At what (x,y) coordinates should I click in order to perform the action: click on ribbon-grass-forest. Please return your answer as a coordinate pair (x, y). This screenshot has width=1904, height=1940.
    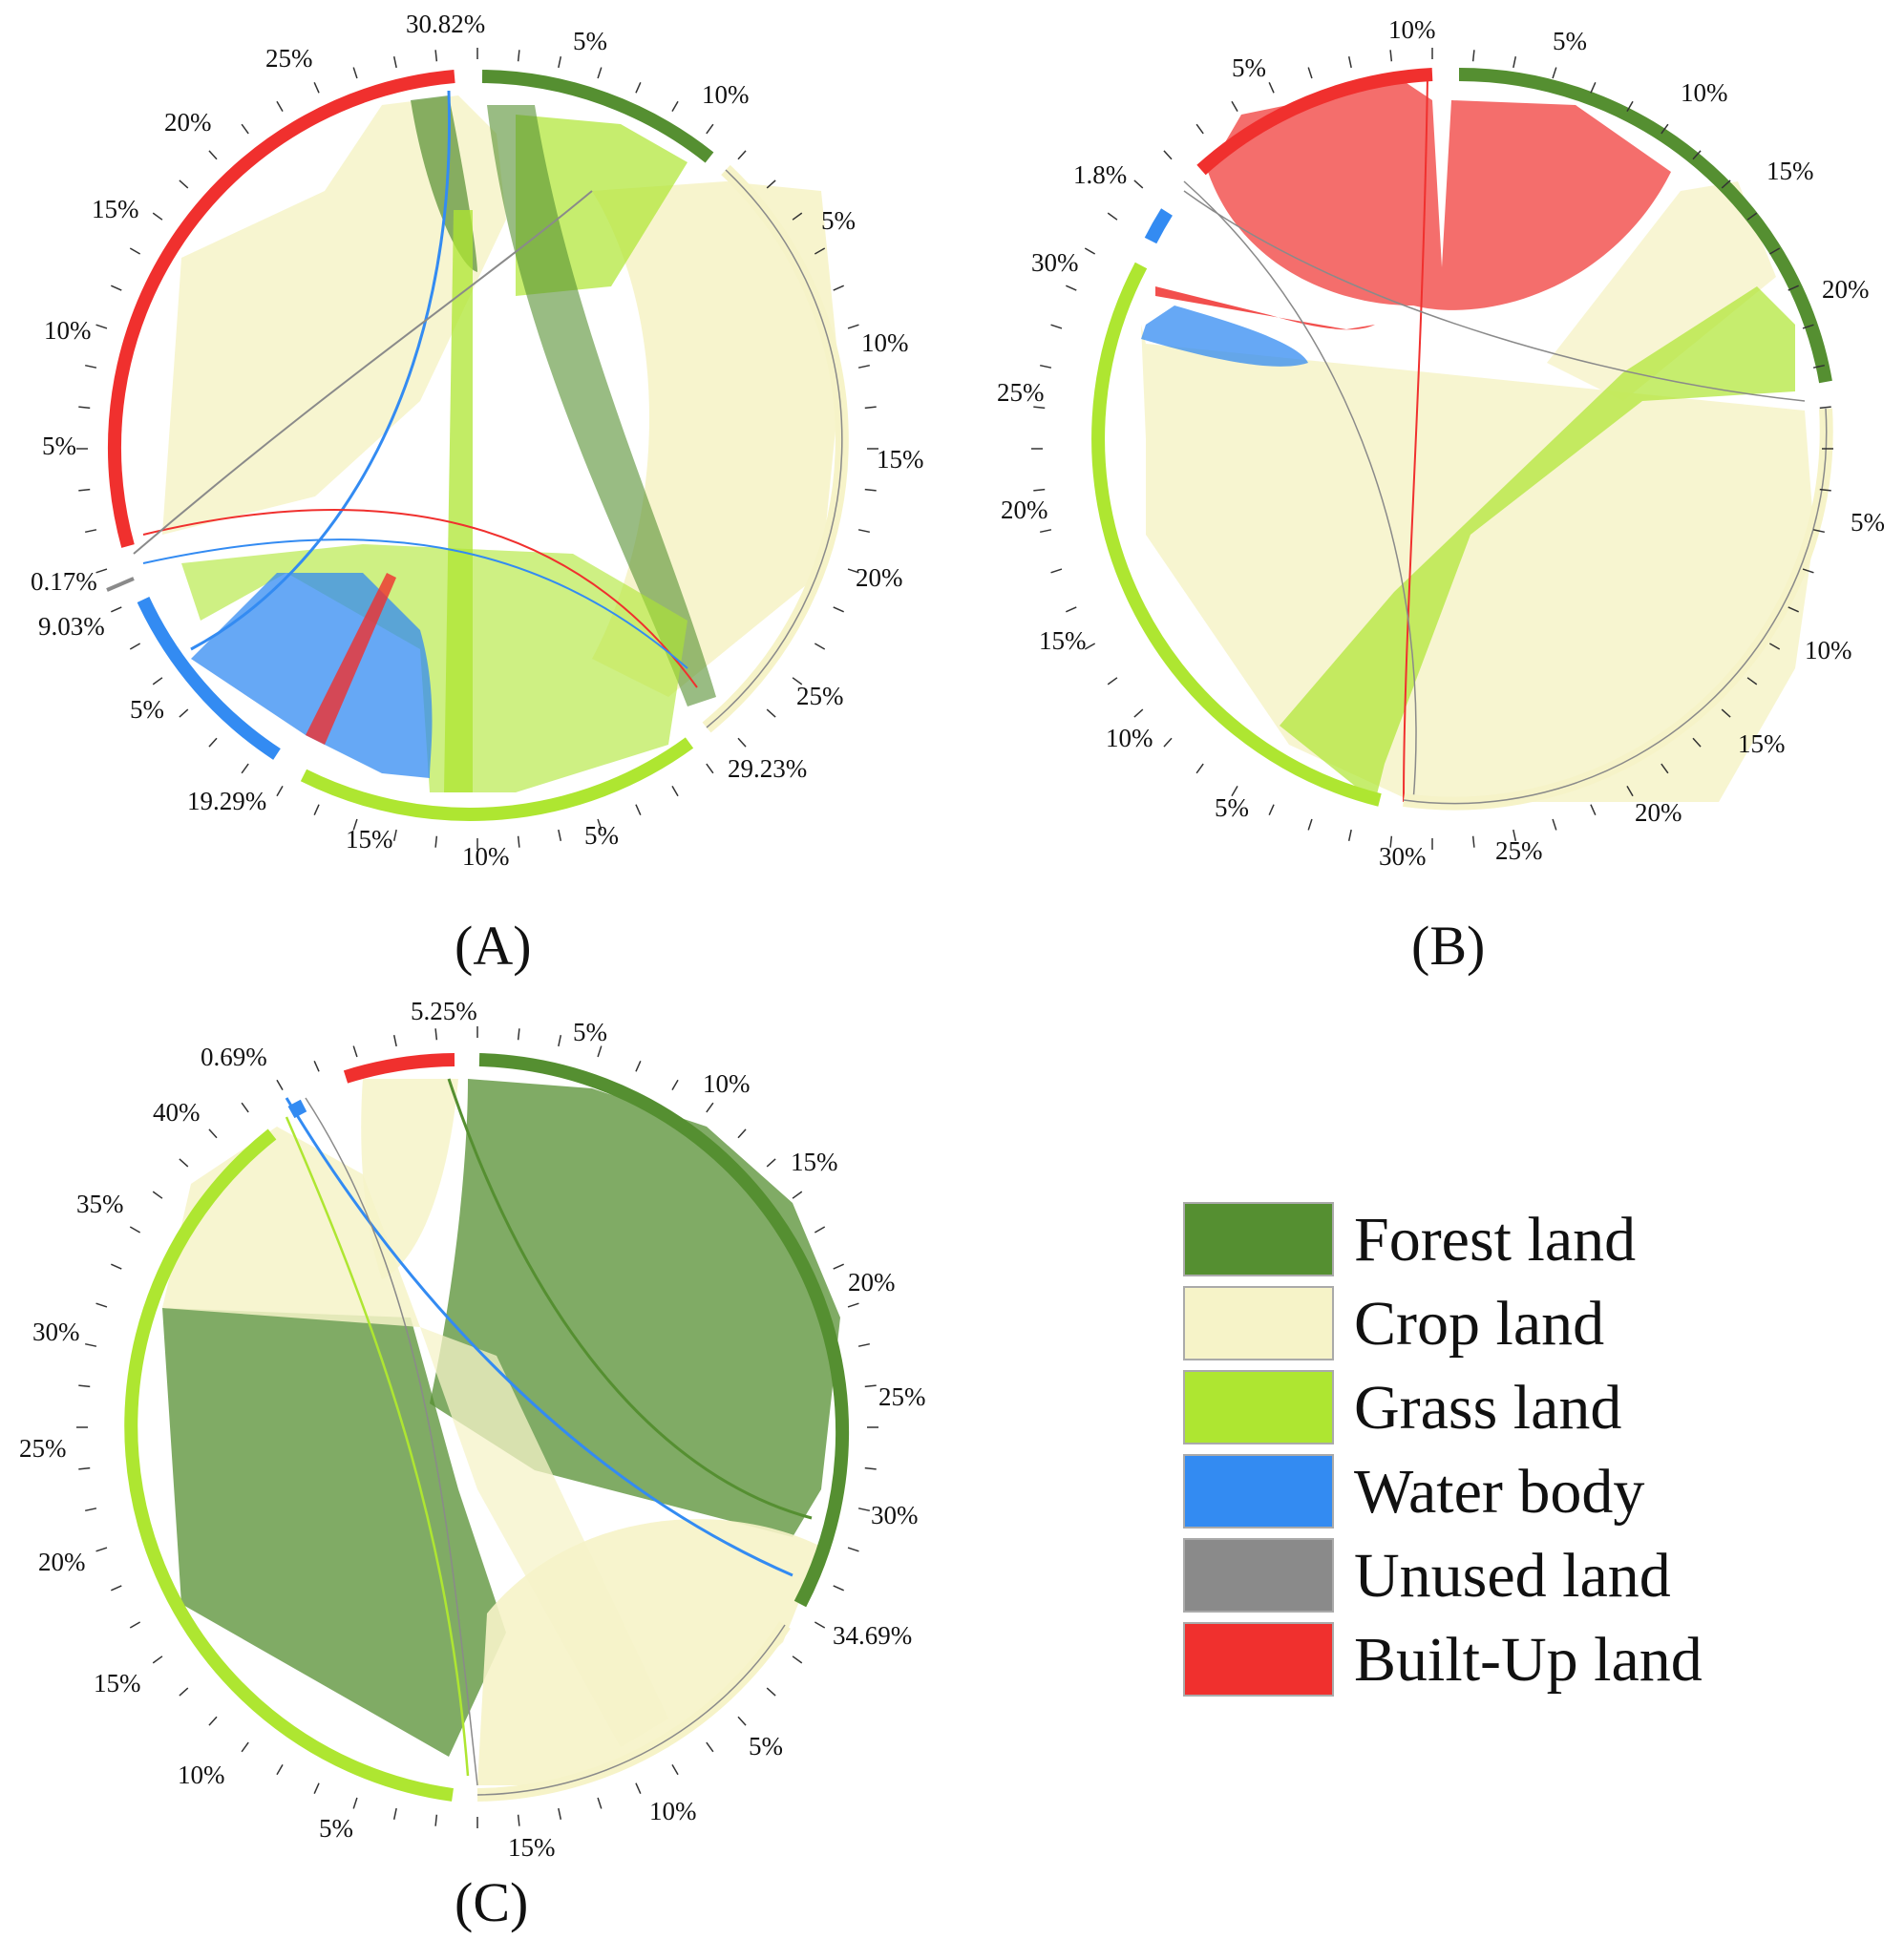
    Looking at the image, I should click on (334, 1533).